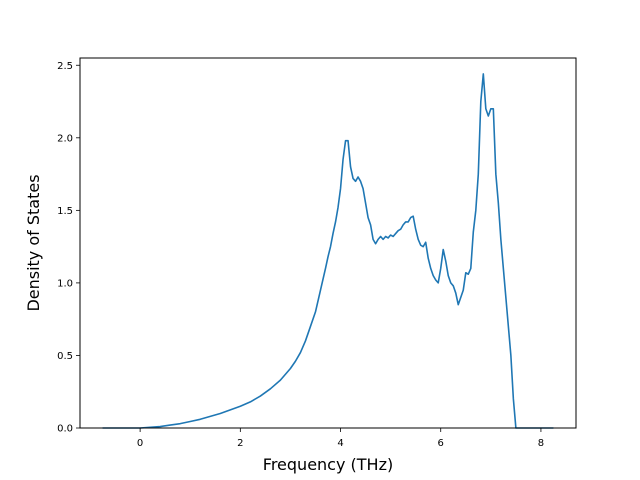  I want to click on y-tick-label: 2.5, so click(65, 66).